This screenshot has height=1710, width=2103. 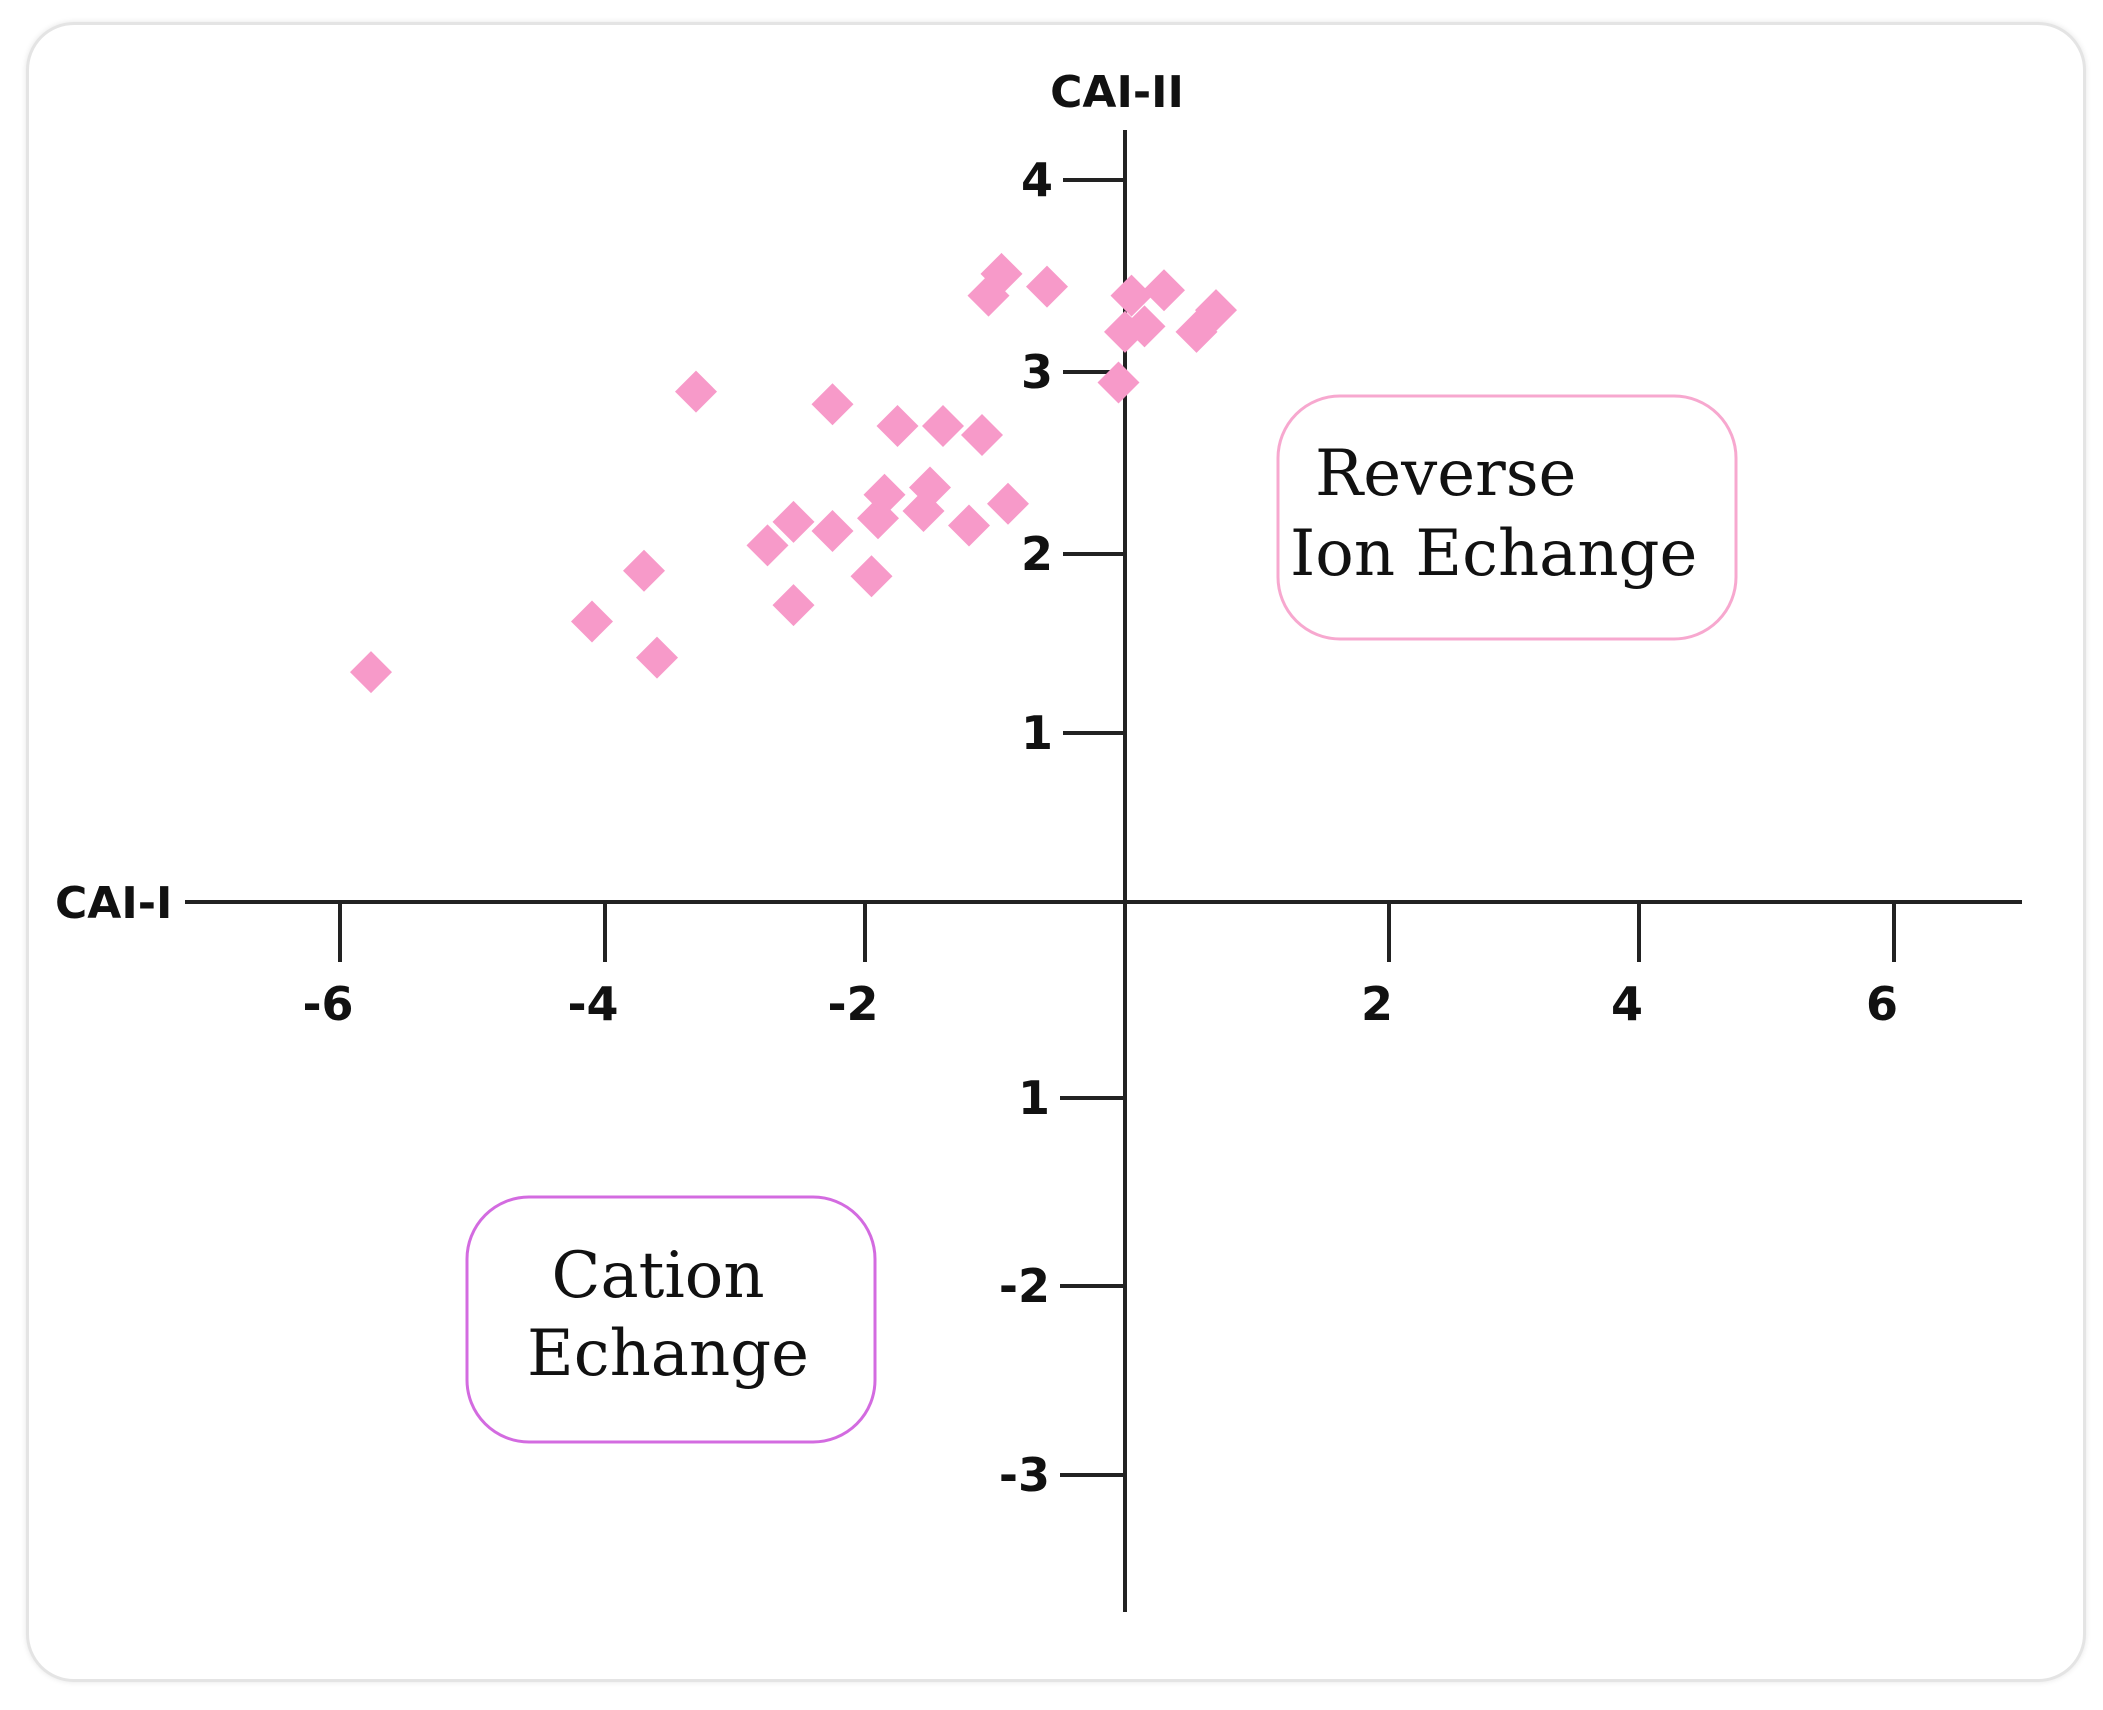 What do you see at coordinates (793, 473) in the screenshot?
I see `data-points` at bounding box center [793, 473].